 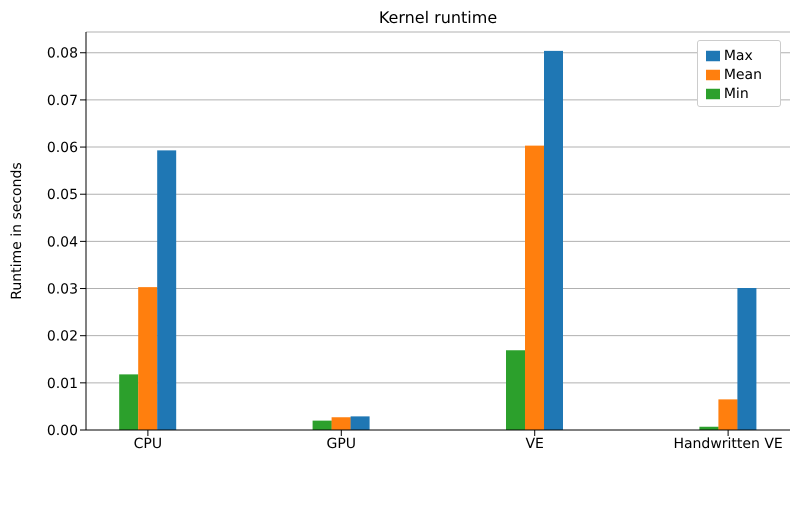 What do you see at coordinates (62, 195) in the screenshot?
I see `y-tick-label: 0.05` at bounding box center [62, 195].